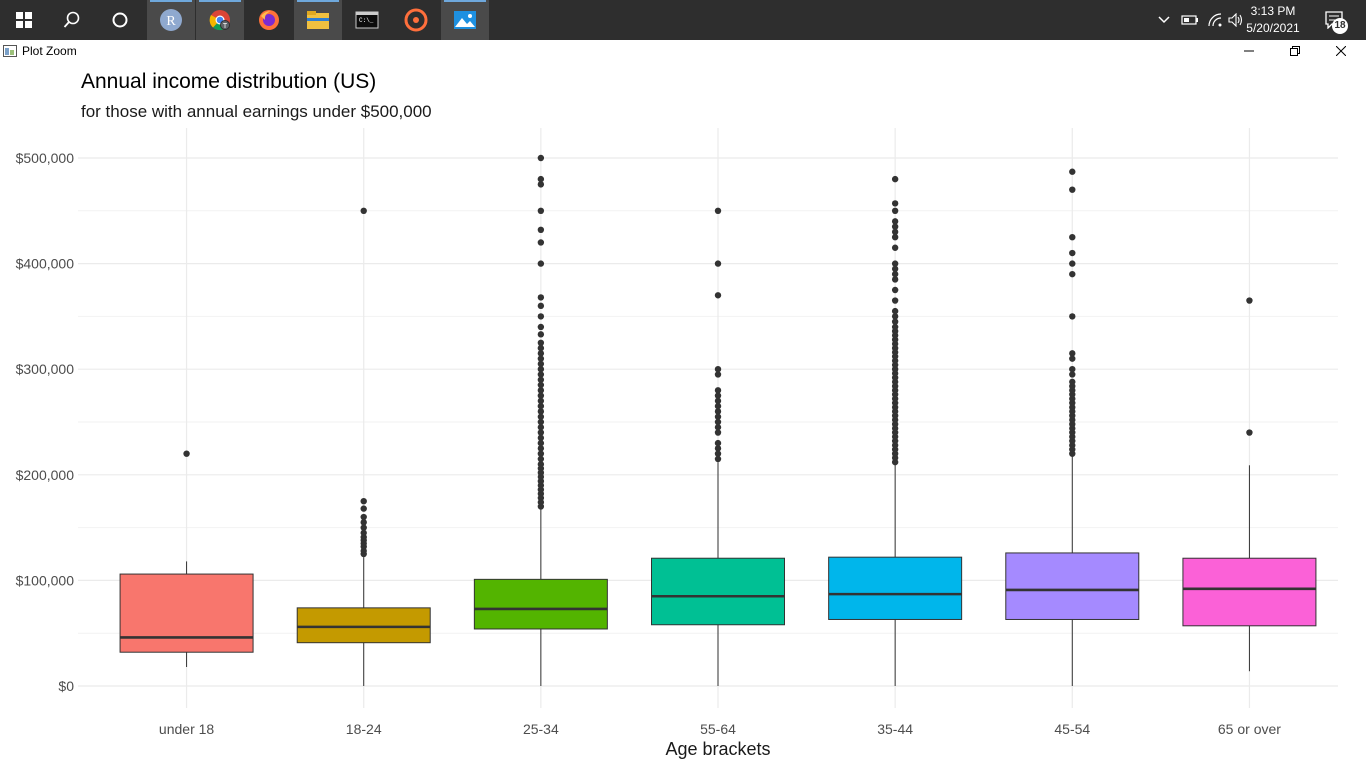  What do you see at coordinates (66, 686) in the screenshot?
I see `y-tick-label: $0` at bounding box center [66, 686].